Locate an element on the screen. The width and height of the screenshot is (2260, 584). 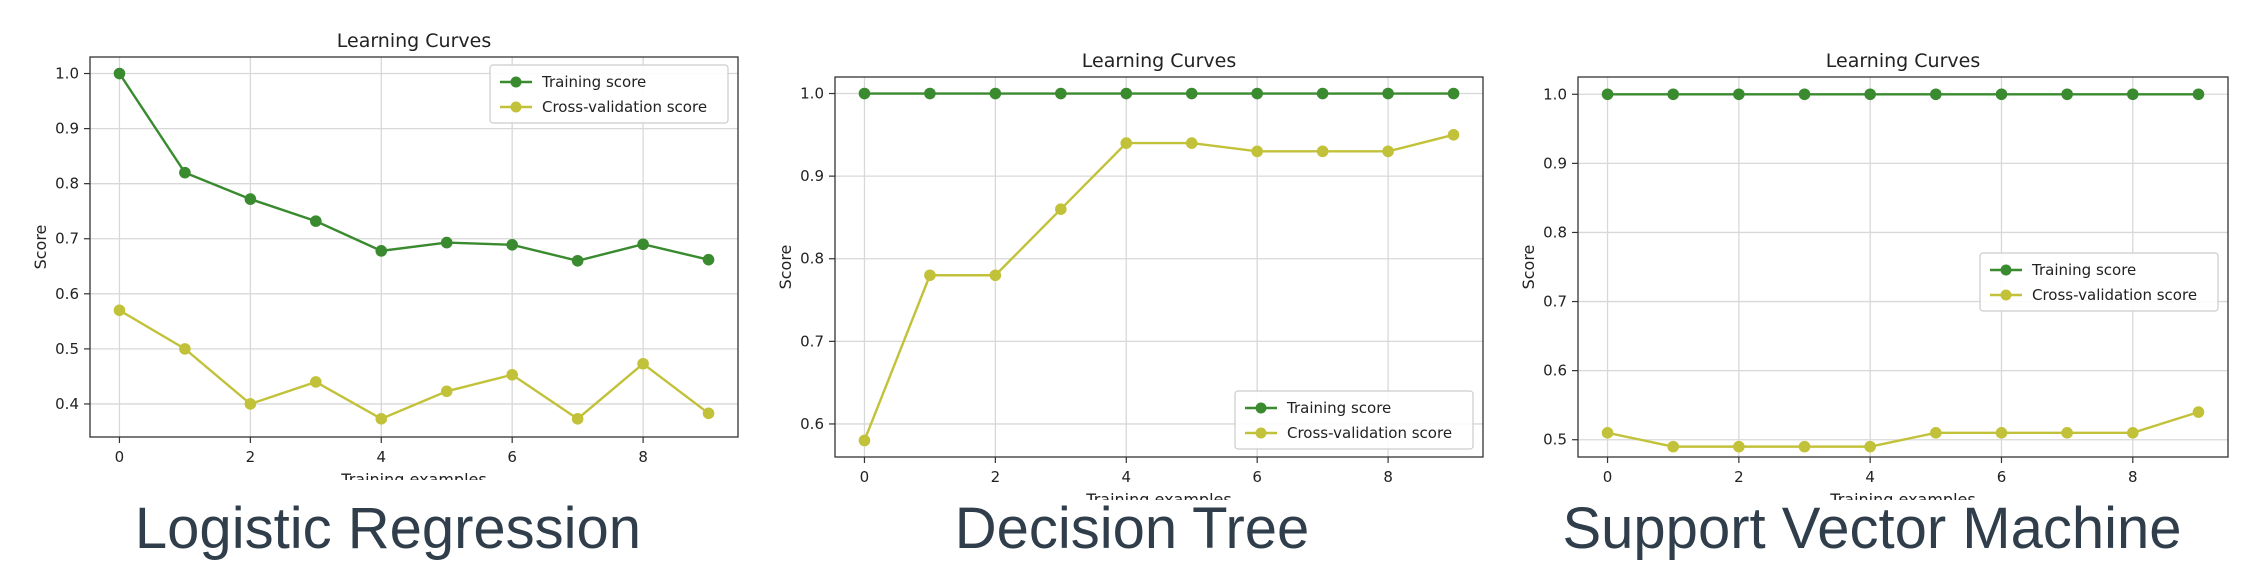
y-tick-label: 0.7 is located at coordinates (1555, 302).